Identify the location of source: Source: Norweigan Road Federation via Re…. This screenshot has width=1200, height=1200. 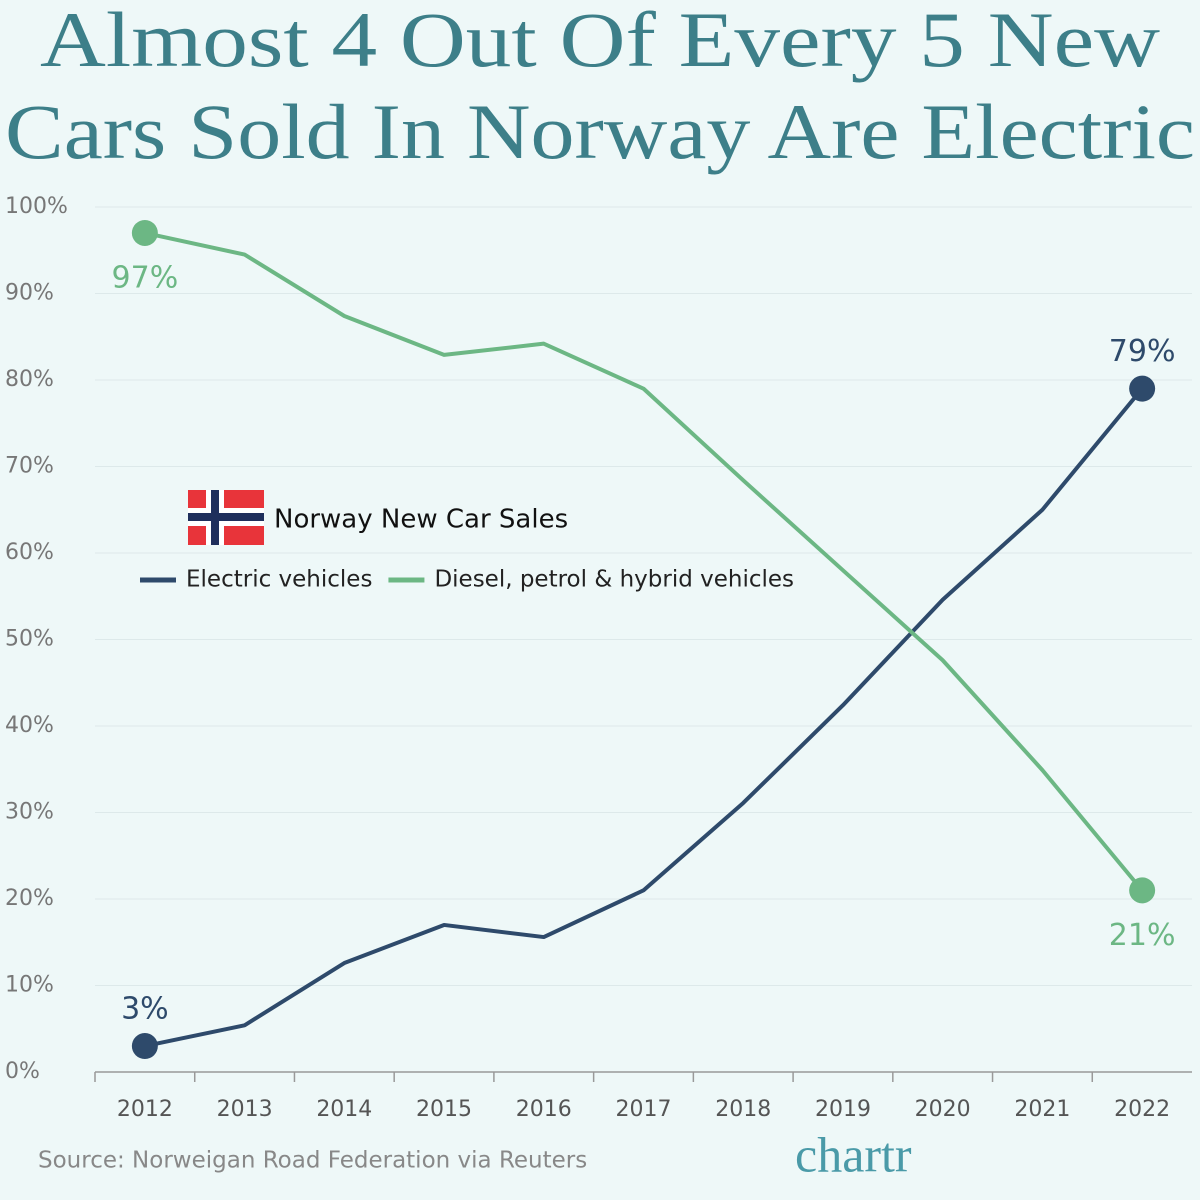
(312, 1161).